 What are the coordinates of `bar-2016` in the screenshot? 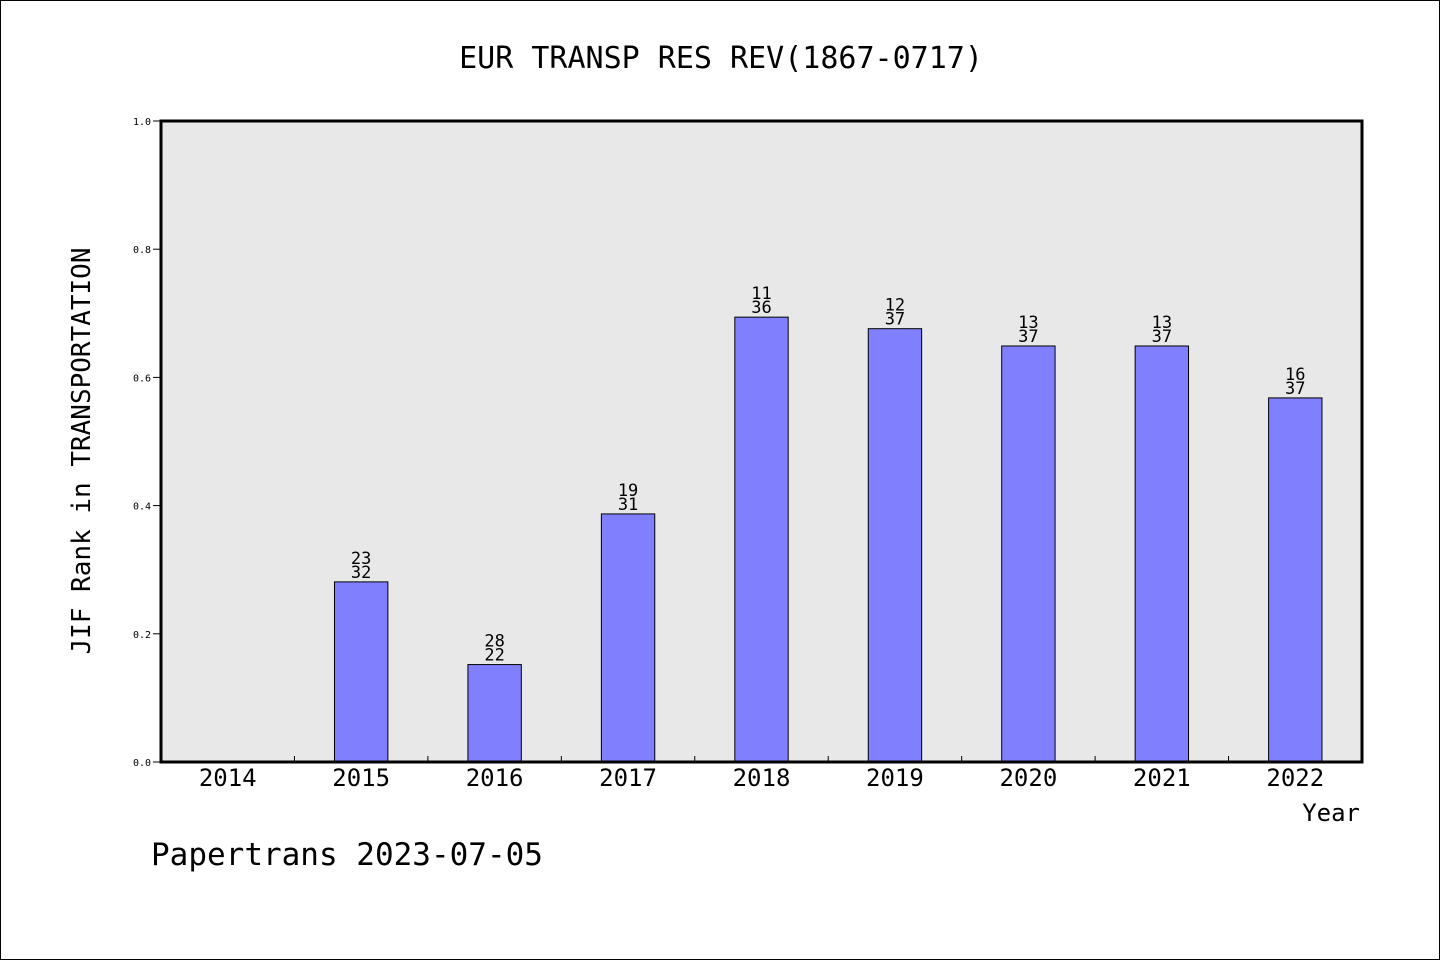 It's located at (494, 713).